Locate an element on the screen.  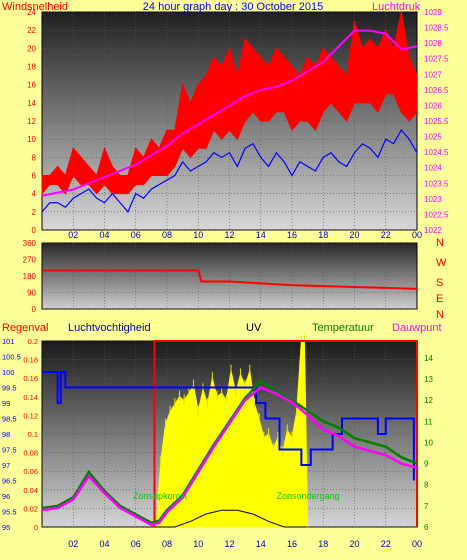
temperature-tick: 12 is located at coordinates (428, 400).